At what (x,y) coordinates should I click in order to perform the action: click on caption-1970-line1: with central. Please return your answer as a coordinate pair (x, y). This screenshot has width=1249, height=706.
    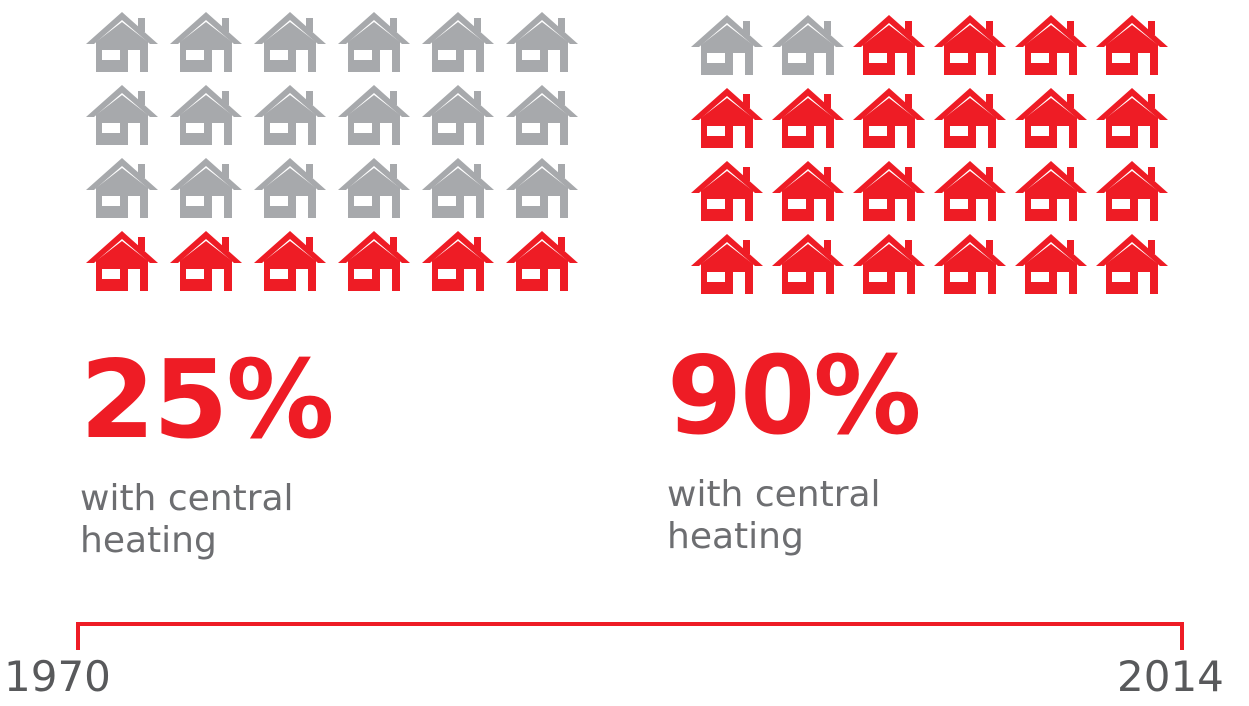
    Looking at the image, I should click on (187, 498).